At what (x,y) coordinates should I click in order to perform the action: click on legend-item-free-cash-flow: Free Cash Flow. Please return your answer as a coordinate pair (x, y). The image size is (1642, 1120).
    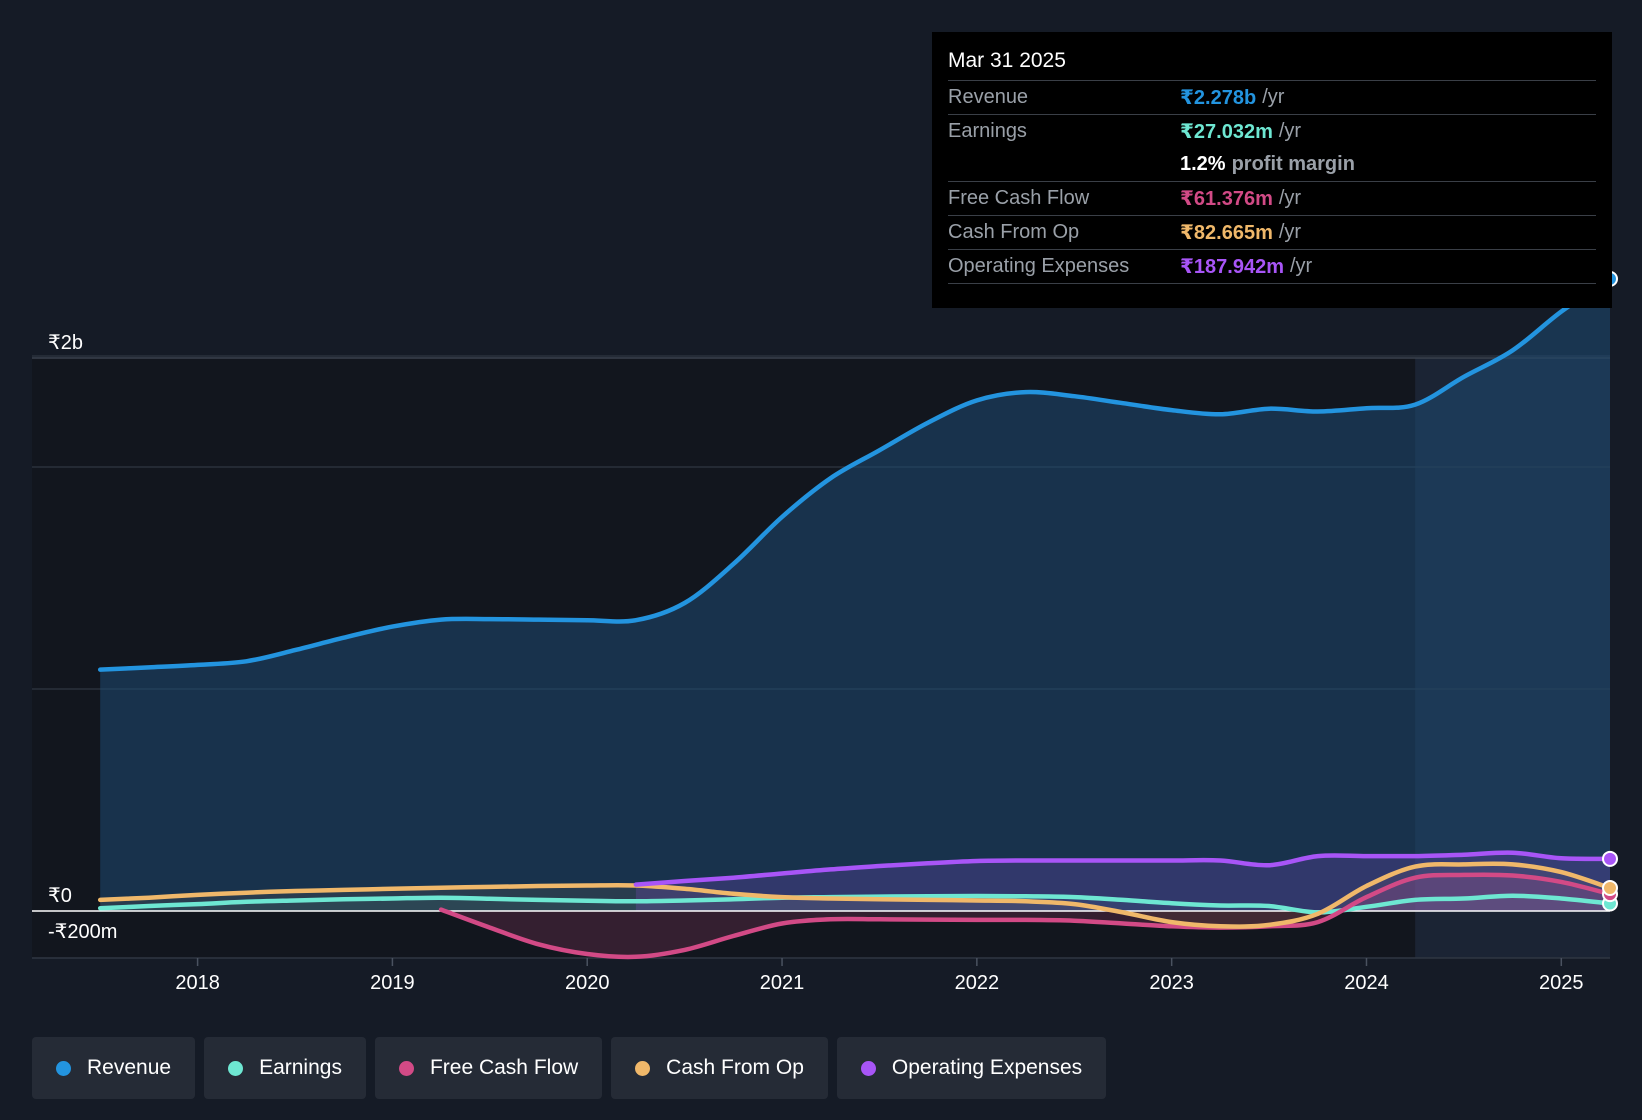
    Looking at the image, I should click on (488, 1068).